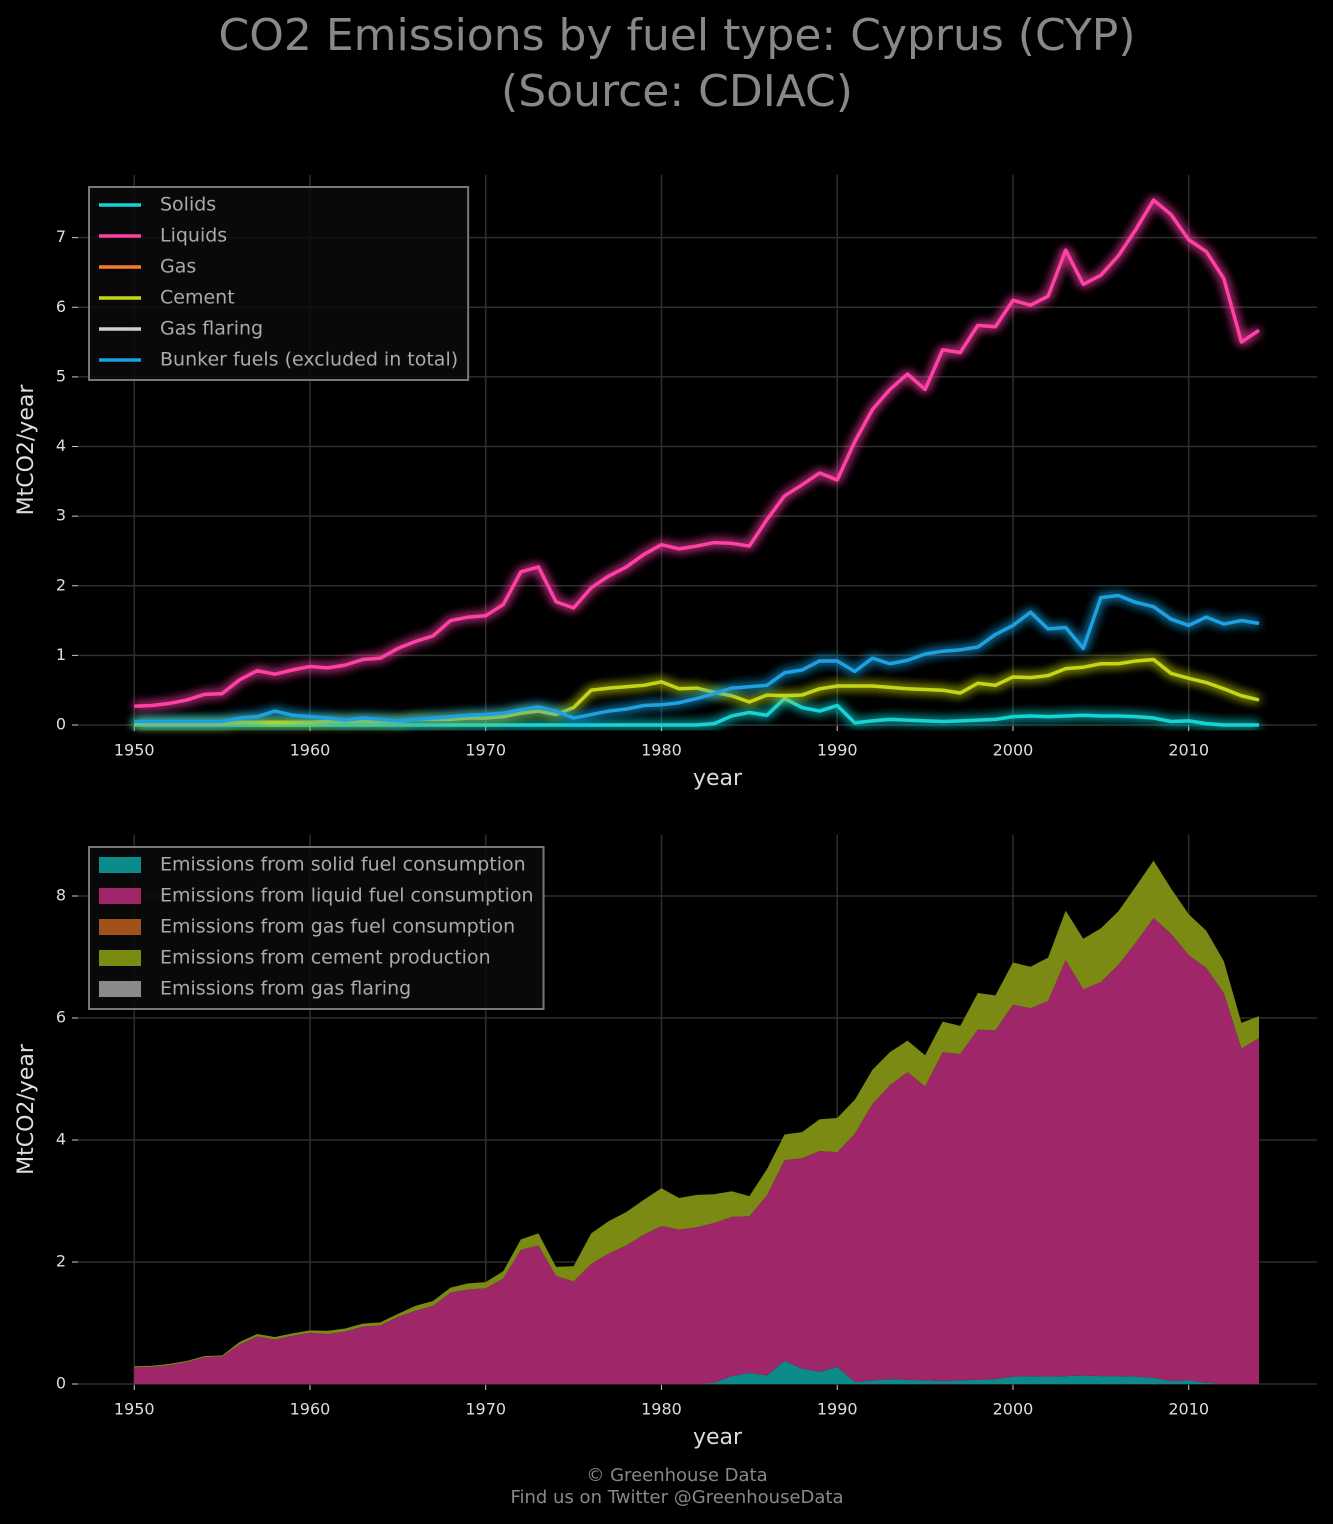 This screenshot has width=1333, height=1524. Describe the element at coordinates (285, 989) in the screenshot. I see `legend-label: Emissions from gas flaring` at that location.